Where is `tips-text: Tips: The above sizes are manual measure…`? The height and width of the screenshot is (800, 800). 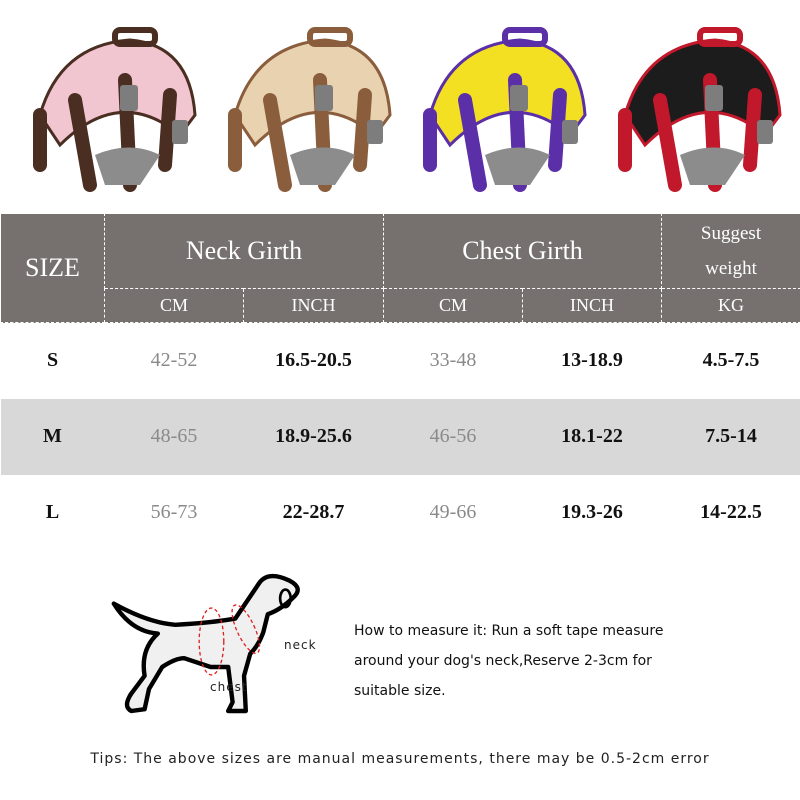
tips-text: Tips: The above sizes are manual measure… is located at coordinates (400, 759).